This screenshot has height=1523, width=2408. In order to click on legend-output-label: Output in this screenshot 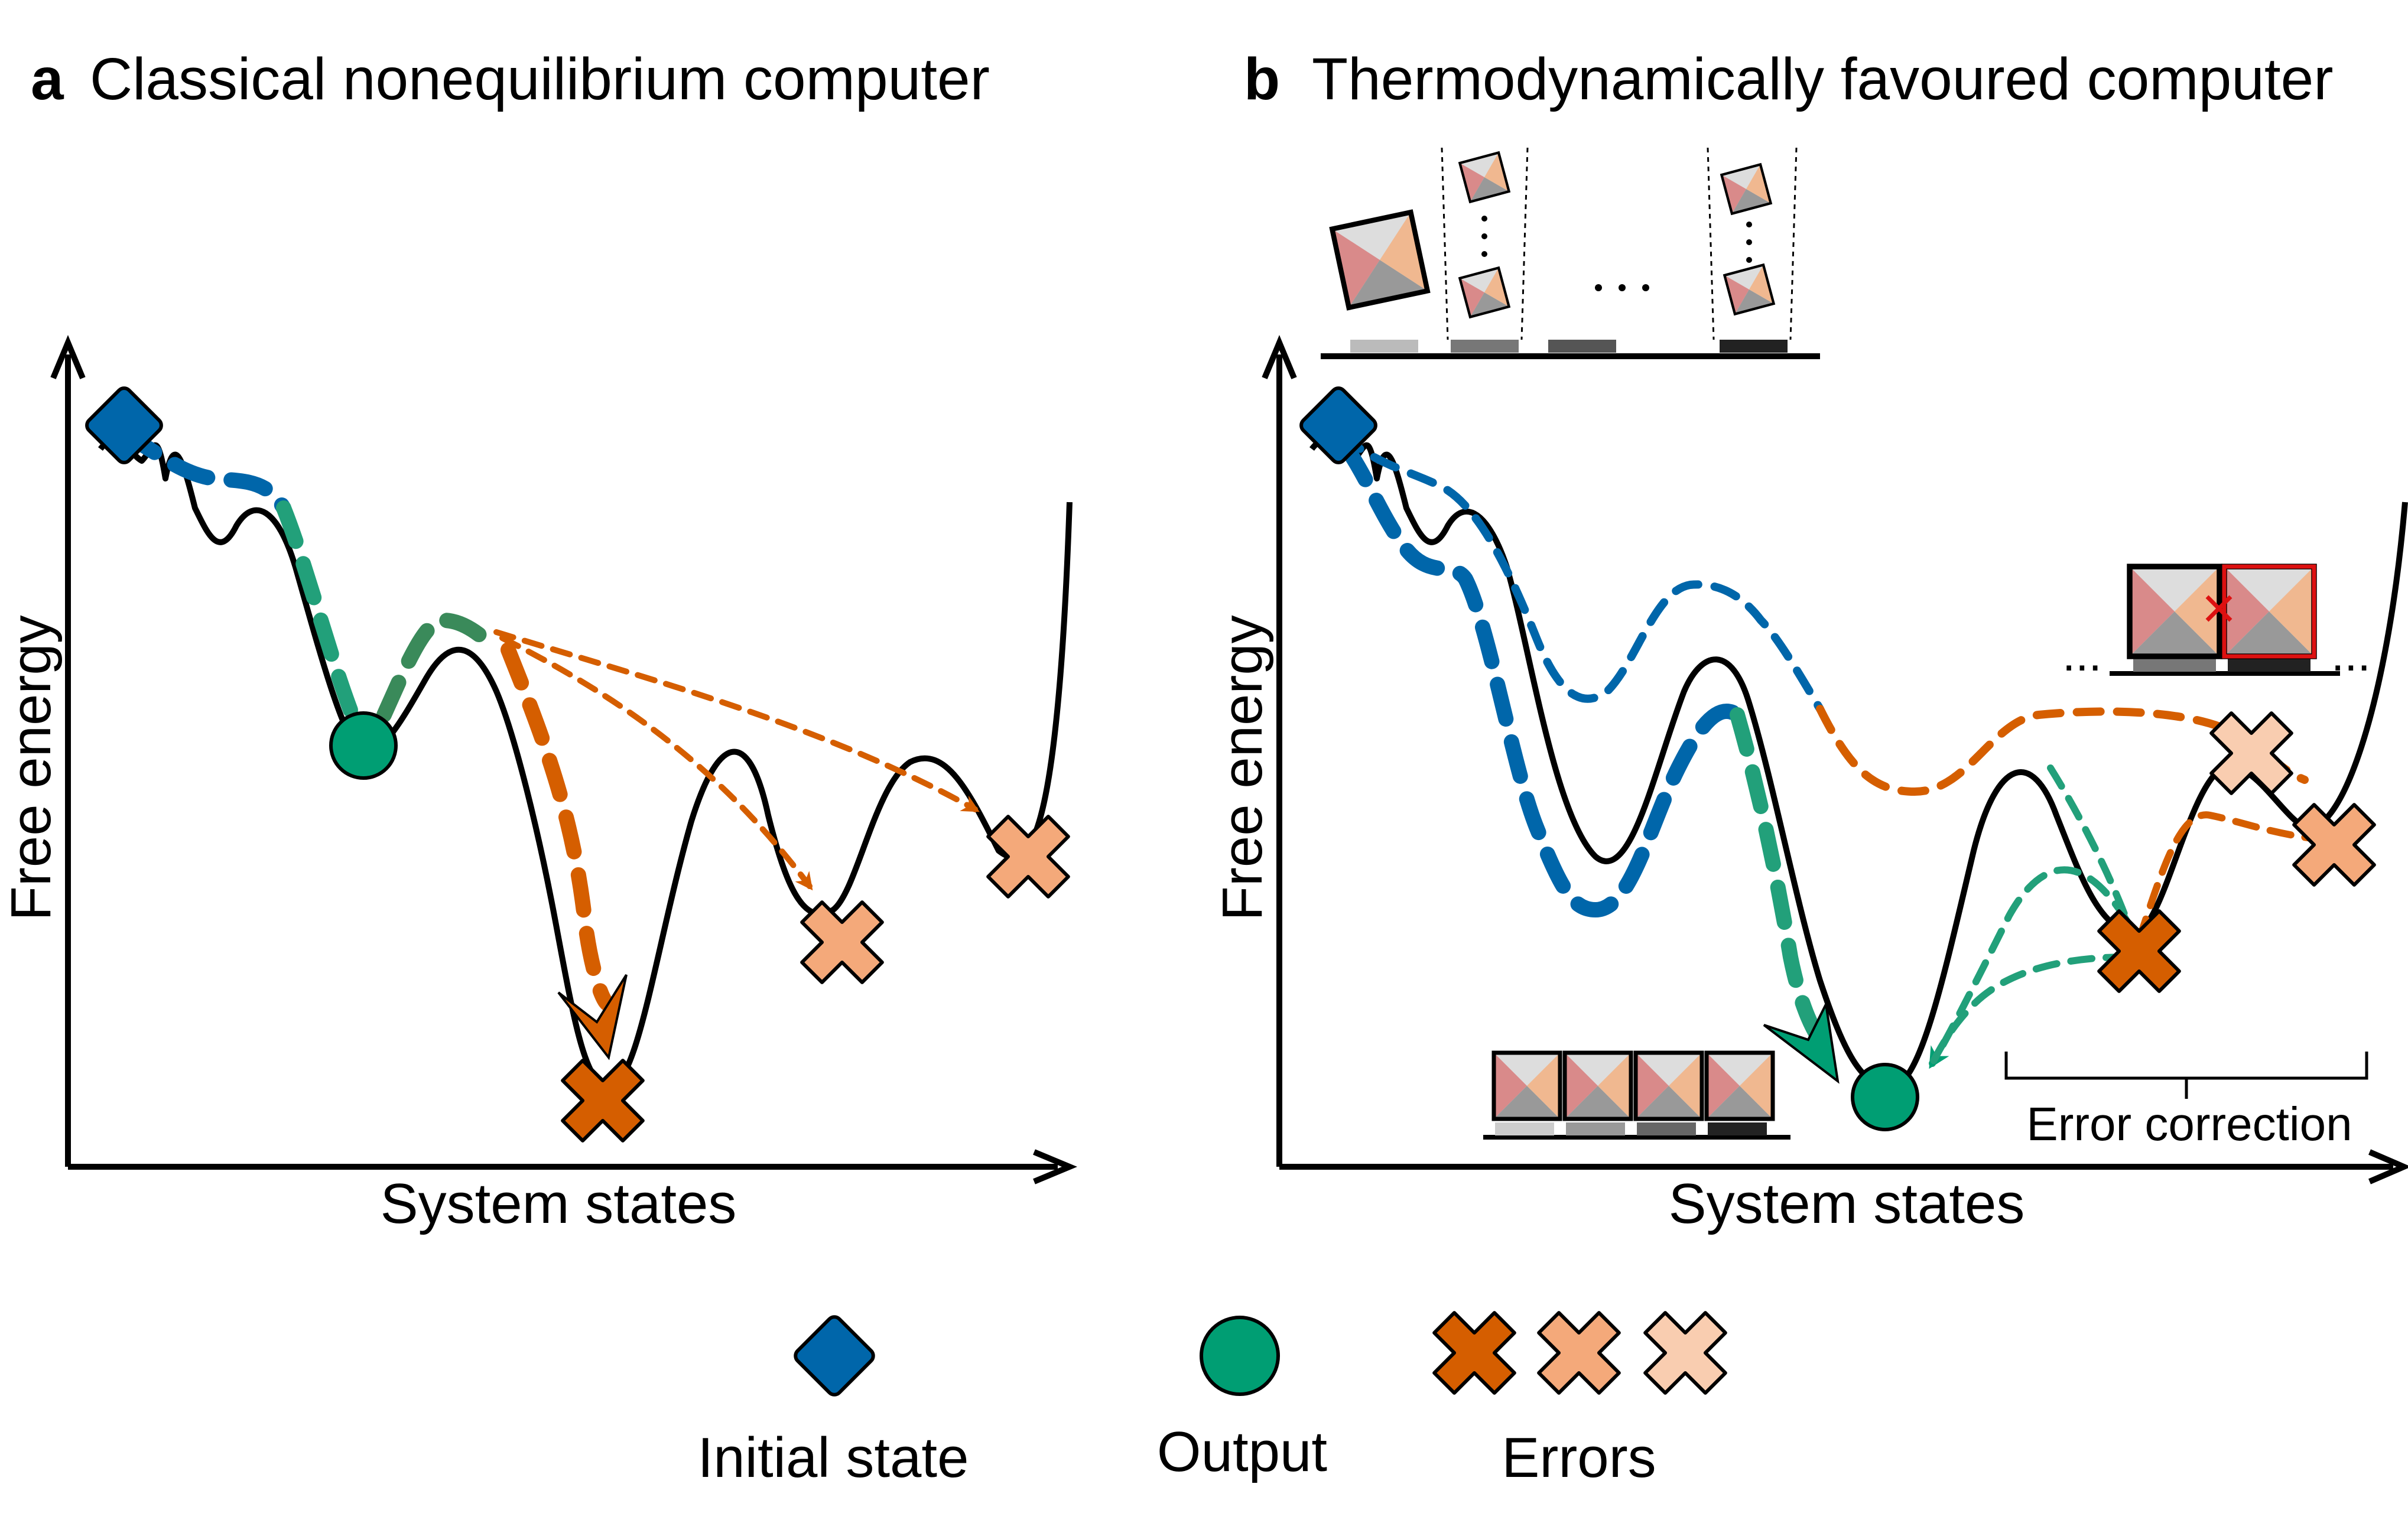, I will do `click(1242, 1452)`.